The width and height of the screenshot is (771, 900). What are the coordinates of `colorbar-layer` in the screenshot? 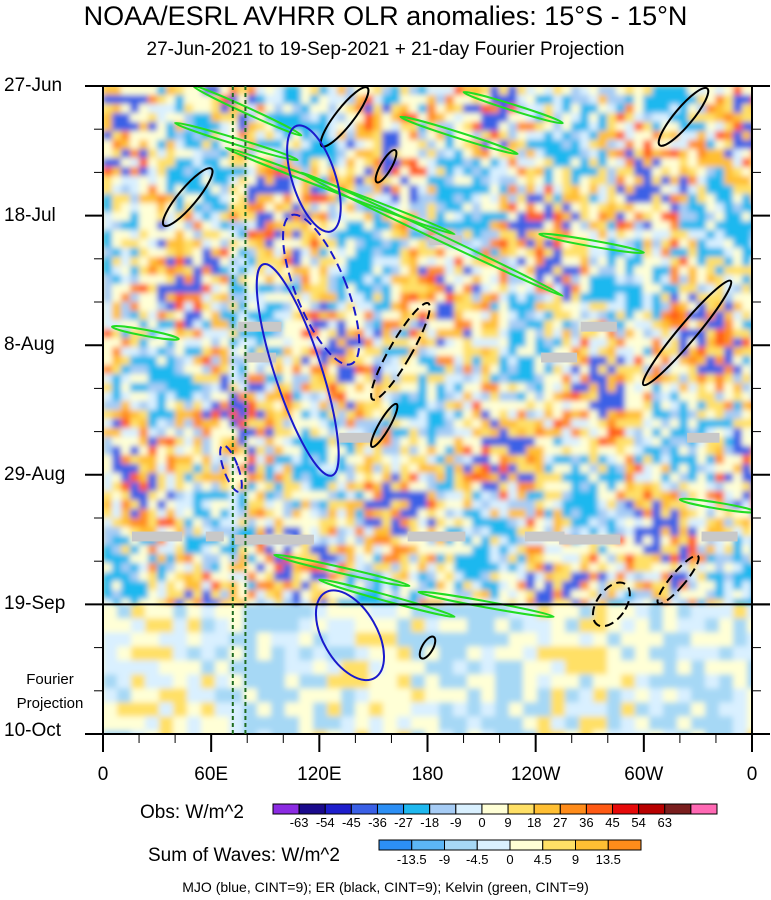 It's located at (495, 827).